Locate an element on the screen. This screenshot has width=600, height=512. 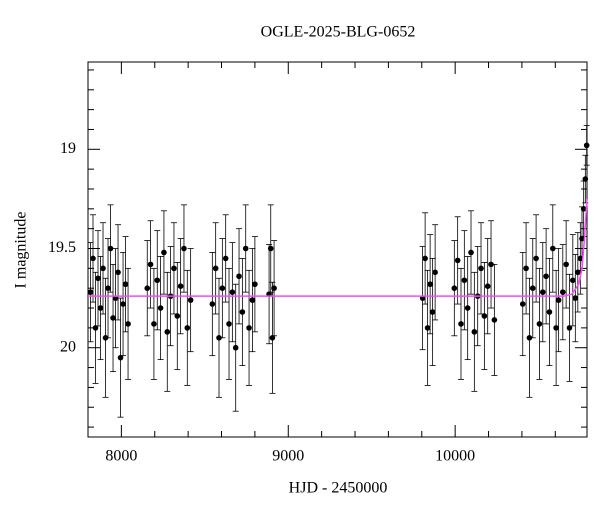
y-tick-label: 19.5 is located at coordinates (62, 247).